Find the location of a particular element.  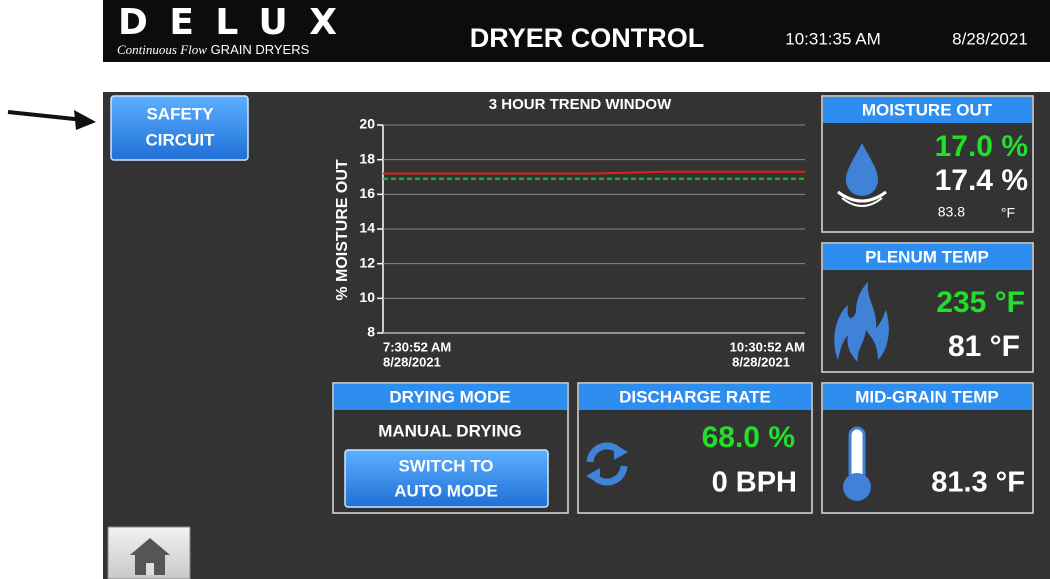

panel-title: MID-GRAIN TEMP is located at coordinates (927, 396).